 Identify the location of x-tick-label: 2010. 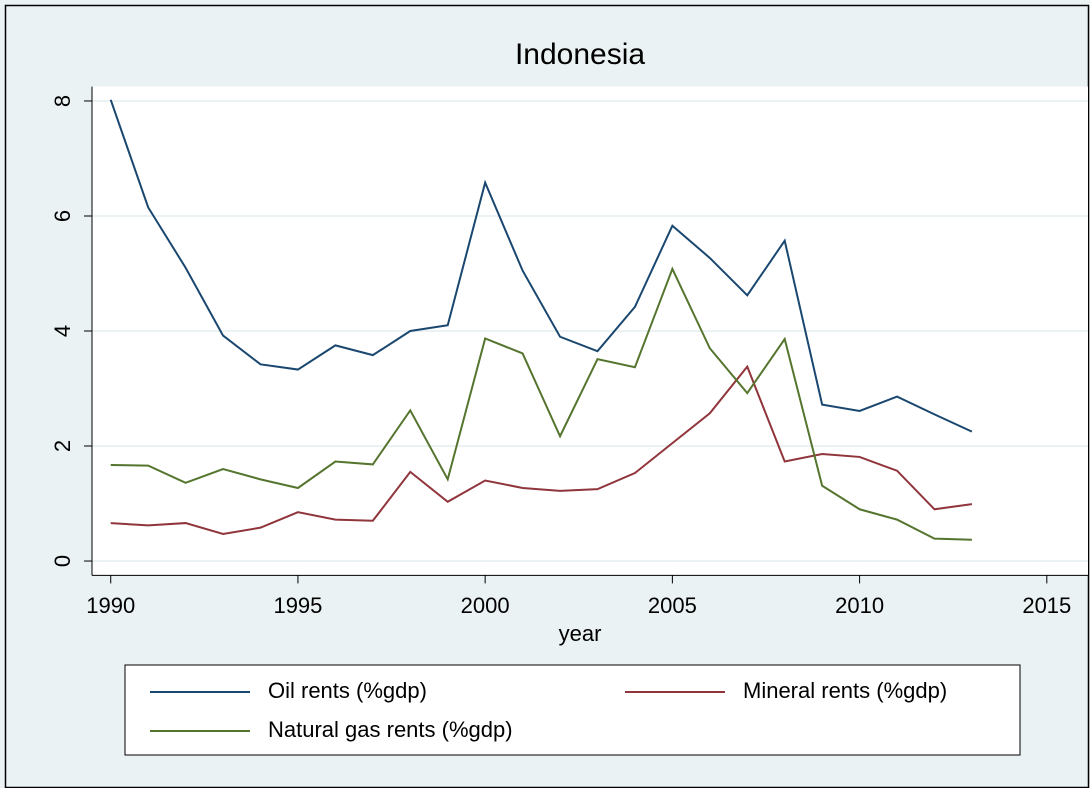
(859, 605).